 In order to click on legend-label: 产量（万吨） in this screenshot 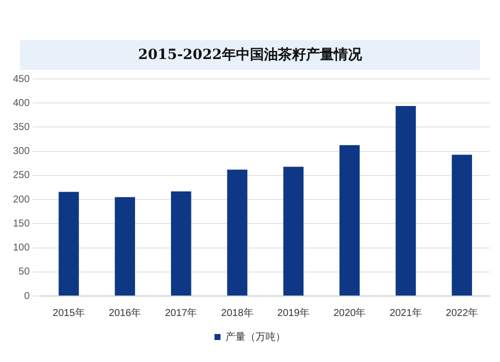, I will do `click(256, 336)`.